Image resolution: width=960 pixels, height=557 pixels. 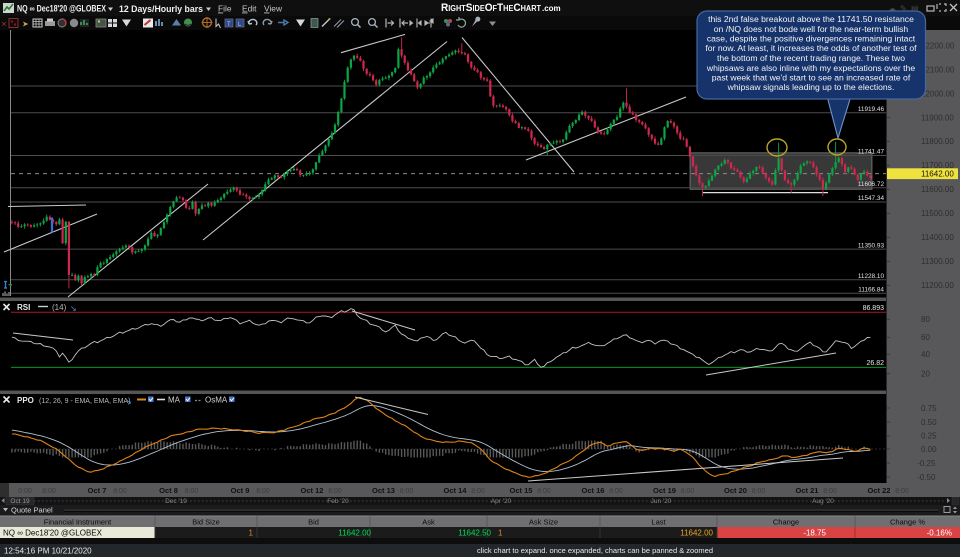 What do you see at coordinates (456, 490) in the screenshot?
I see `svg-text: Oct 14` at bounding box center [456, 490].